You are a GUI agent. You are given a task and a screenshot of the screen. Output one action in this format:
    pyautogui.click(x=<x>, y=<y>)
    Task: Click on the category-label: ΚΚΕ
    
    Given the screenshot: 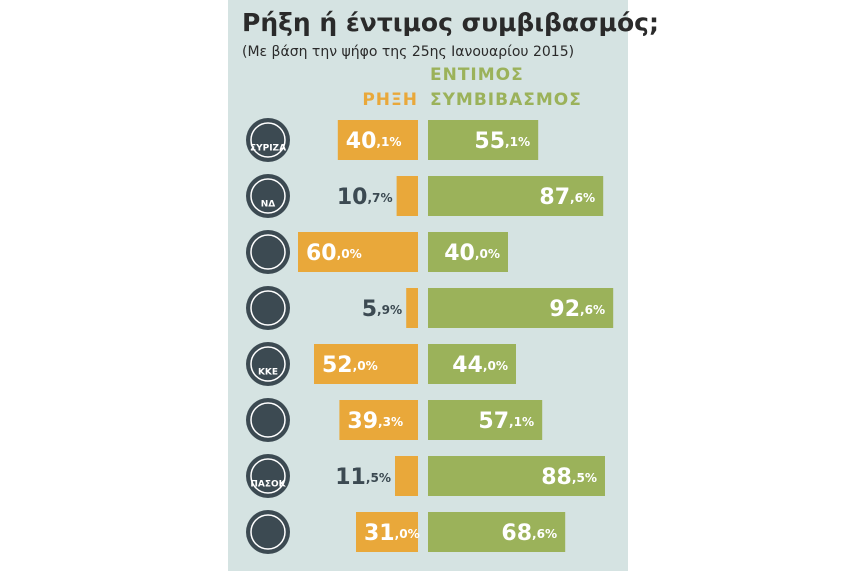 What is the action you would take?
    pyautogui.click(x=268, y=373)
    